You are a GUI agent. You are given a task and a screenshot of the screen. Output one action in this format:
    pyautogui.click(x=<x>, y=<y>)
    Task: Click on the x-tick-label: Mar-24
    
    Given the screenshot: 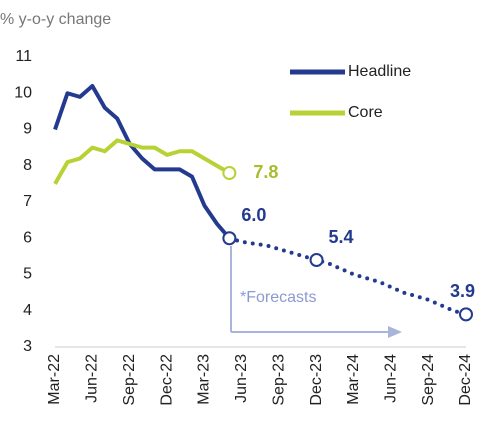 What is the action you would take?
    pyautogui.click(x=353, y=379)
    